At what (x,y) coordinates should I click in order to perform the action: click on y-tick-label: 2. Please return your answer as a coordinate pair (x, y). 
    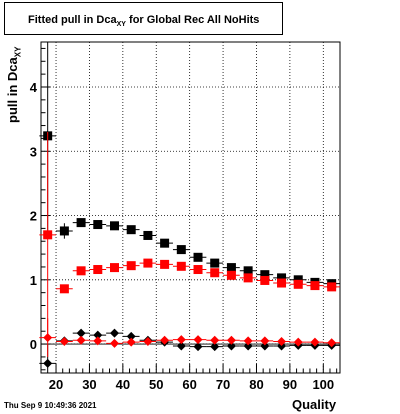
    Looking at the image, I should click on (33, 216).